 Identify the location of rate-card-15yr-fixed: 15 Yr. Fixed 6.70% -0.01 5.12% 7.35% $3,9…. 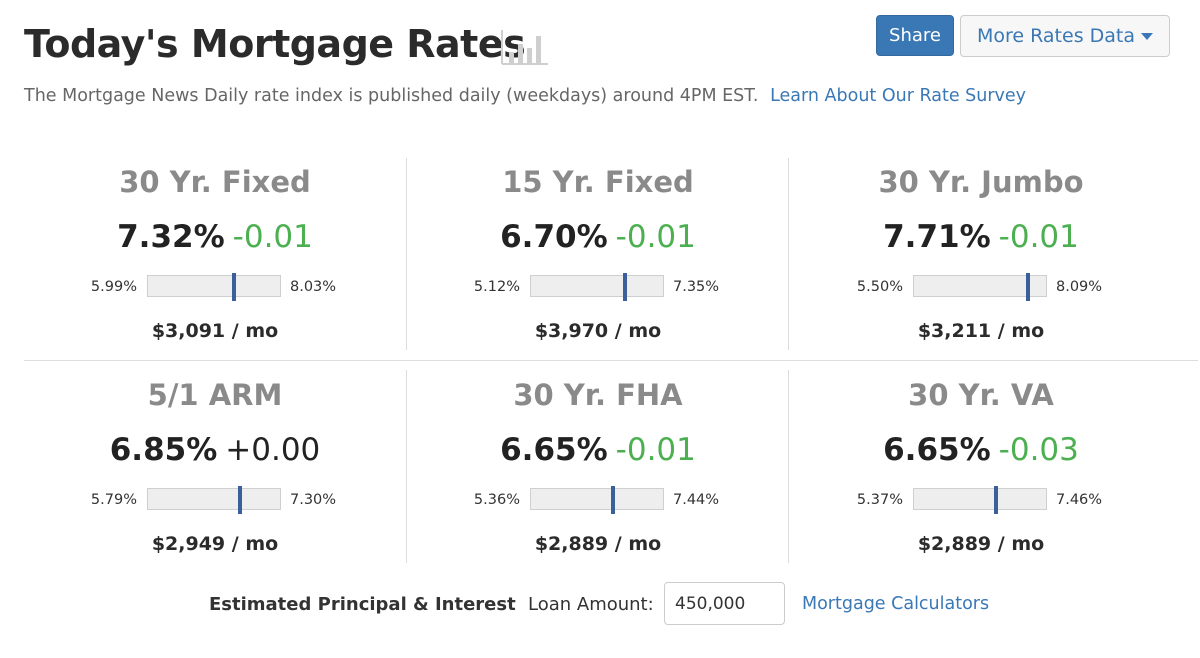
(598, 255).